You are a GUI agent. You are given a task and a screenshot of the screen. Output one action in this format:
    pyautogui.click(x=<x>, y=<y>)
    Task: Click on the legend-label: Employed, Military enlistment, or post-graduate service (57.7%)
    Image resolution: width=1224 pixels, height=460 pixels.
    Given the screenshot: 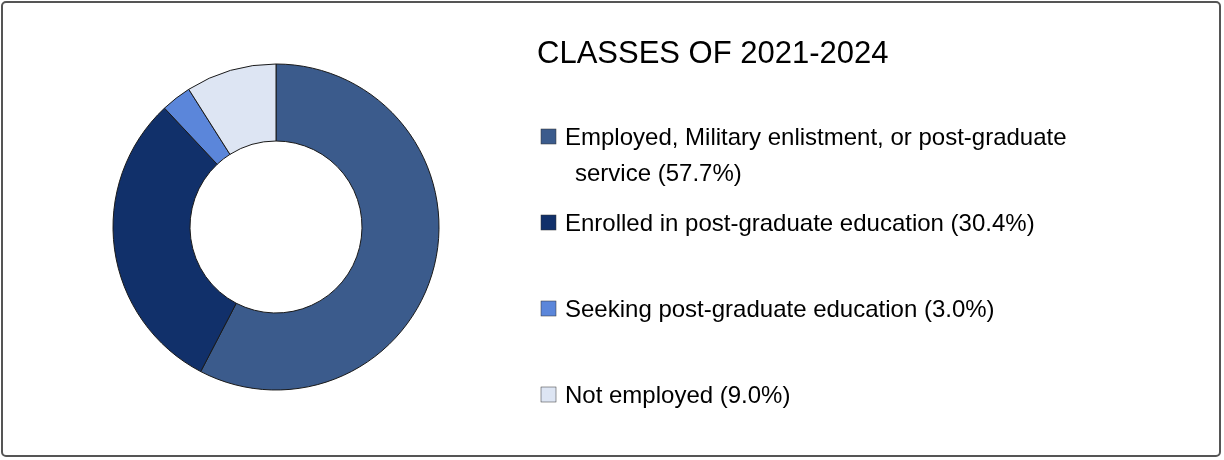 What is the action you would take?
    pyautogui.click(x=816, y=154)
    